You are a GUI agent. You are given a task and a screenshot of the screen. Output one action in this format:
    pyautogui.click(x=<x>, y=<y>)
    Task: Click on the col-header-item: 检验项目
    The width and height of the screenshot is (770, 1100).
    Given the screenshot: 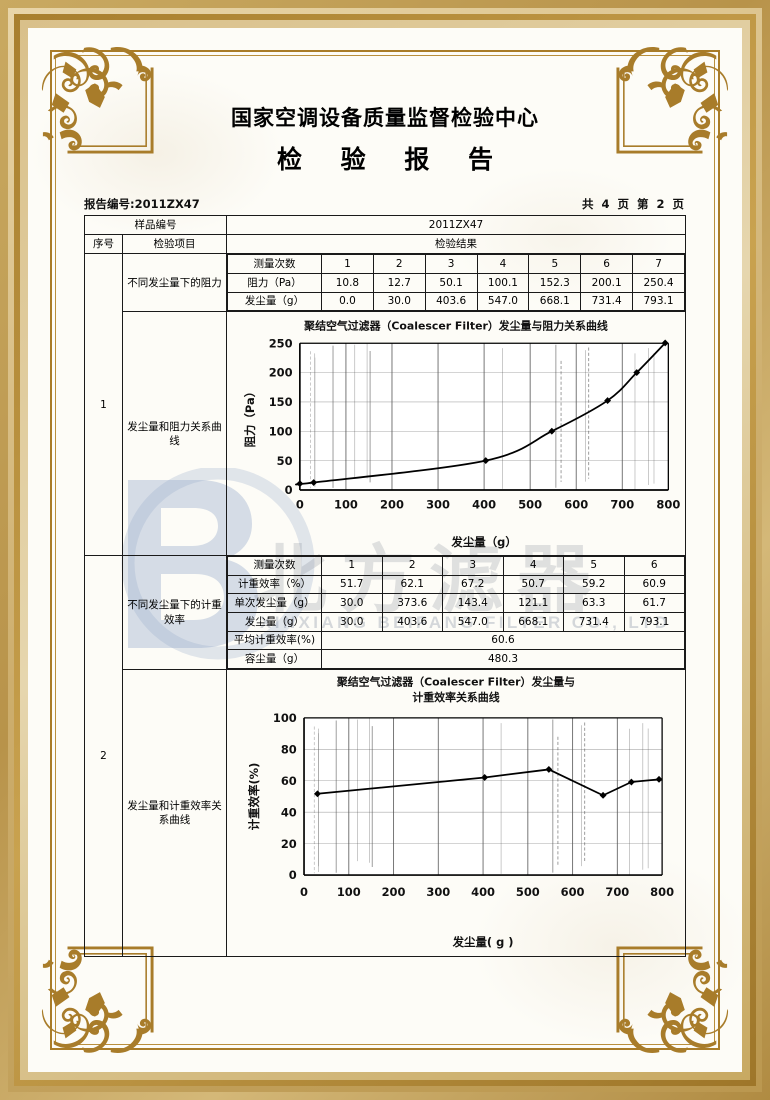 What is the action you would take?
    pyautogui.click(x=174, y=244)
    